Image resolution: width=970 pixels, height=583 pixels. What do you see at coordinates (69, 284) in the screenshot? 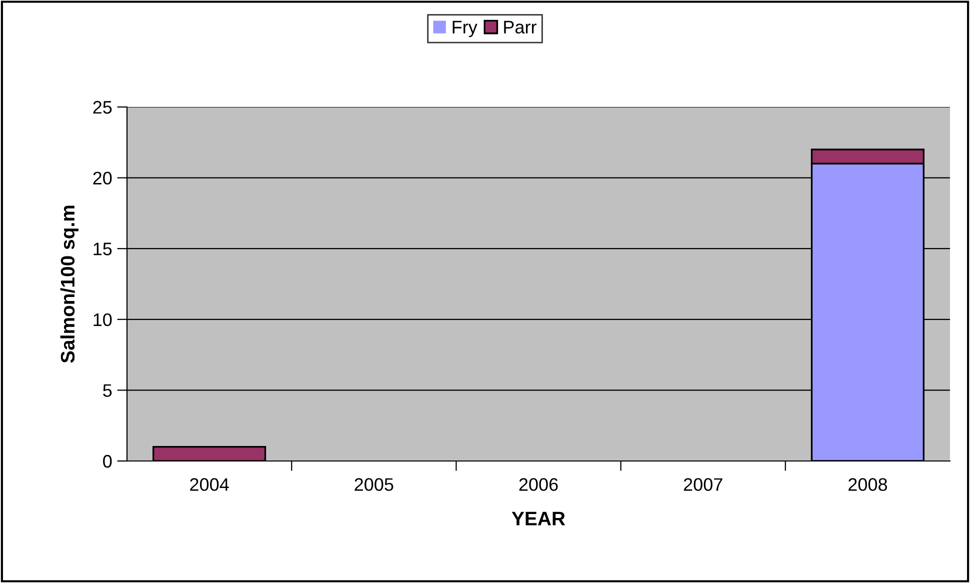
I see `y-axis-title: Salmon/100 sq.m` at bounding box center [69, 284].